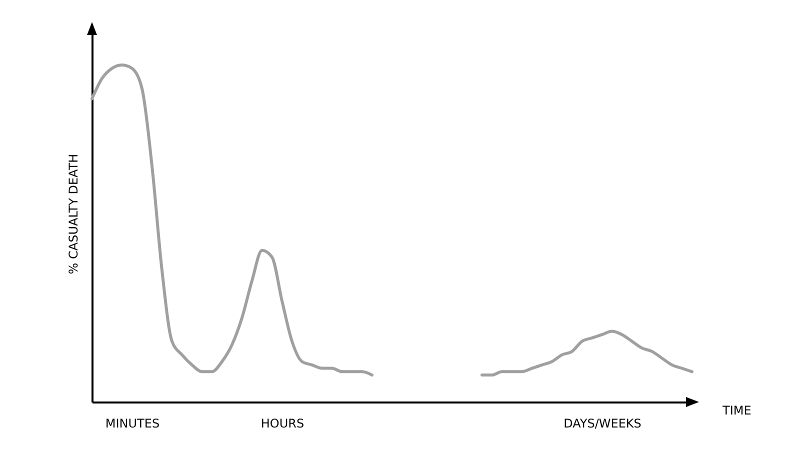  I want to click on y-axis-title: % CASUALTY DEATH, so click(73, 214).